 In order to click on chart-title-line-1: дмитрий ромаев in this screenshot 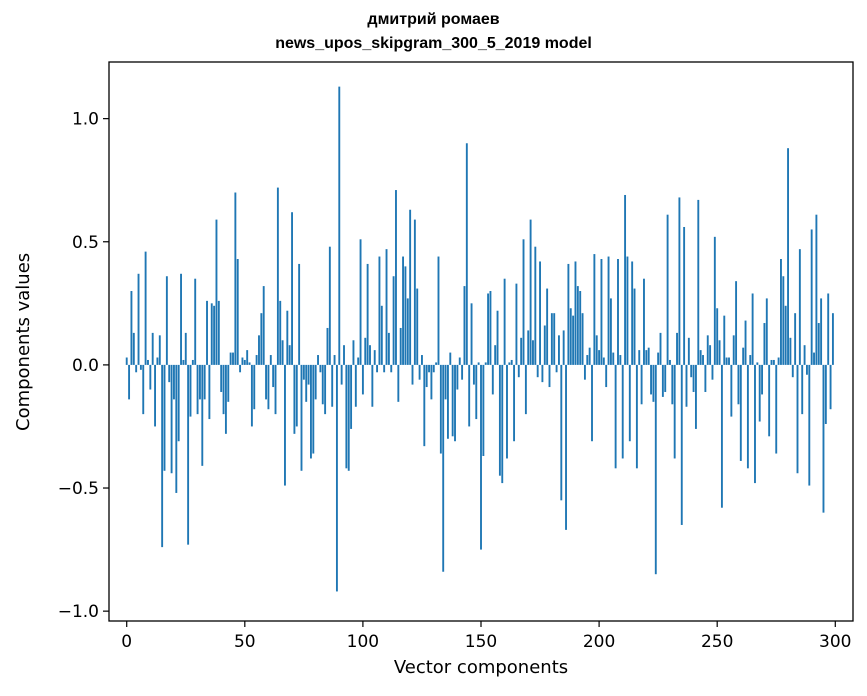, I will do `click(433, 19)`.